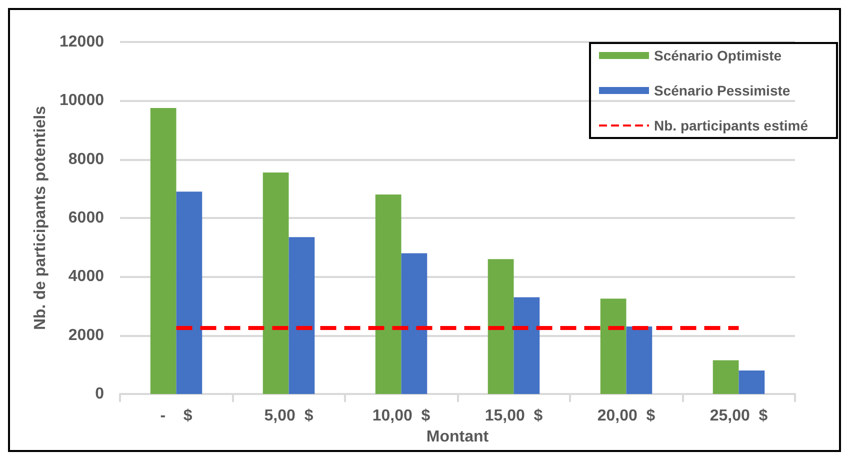 The image size is (851, 462). I want to click on x-tick-label: 25,00 $, so click(739, 416).